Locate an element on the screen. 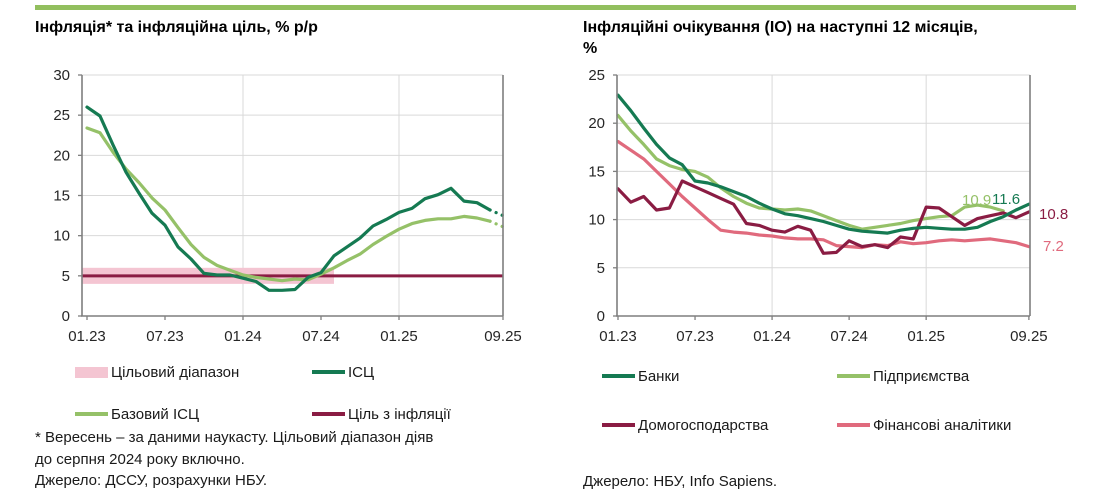 This screenshot has height=493, width=1119. legend-item-inflation-target: Ціль з інфляції is located at coordinates (381, 414).